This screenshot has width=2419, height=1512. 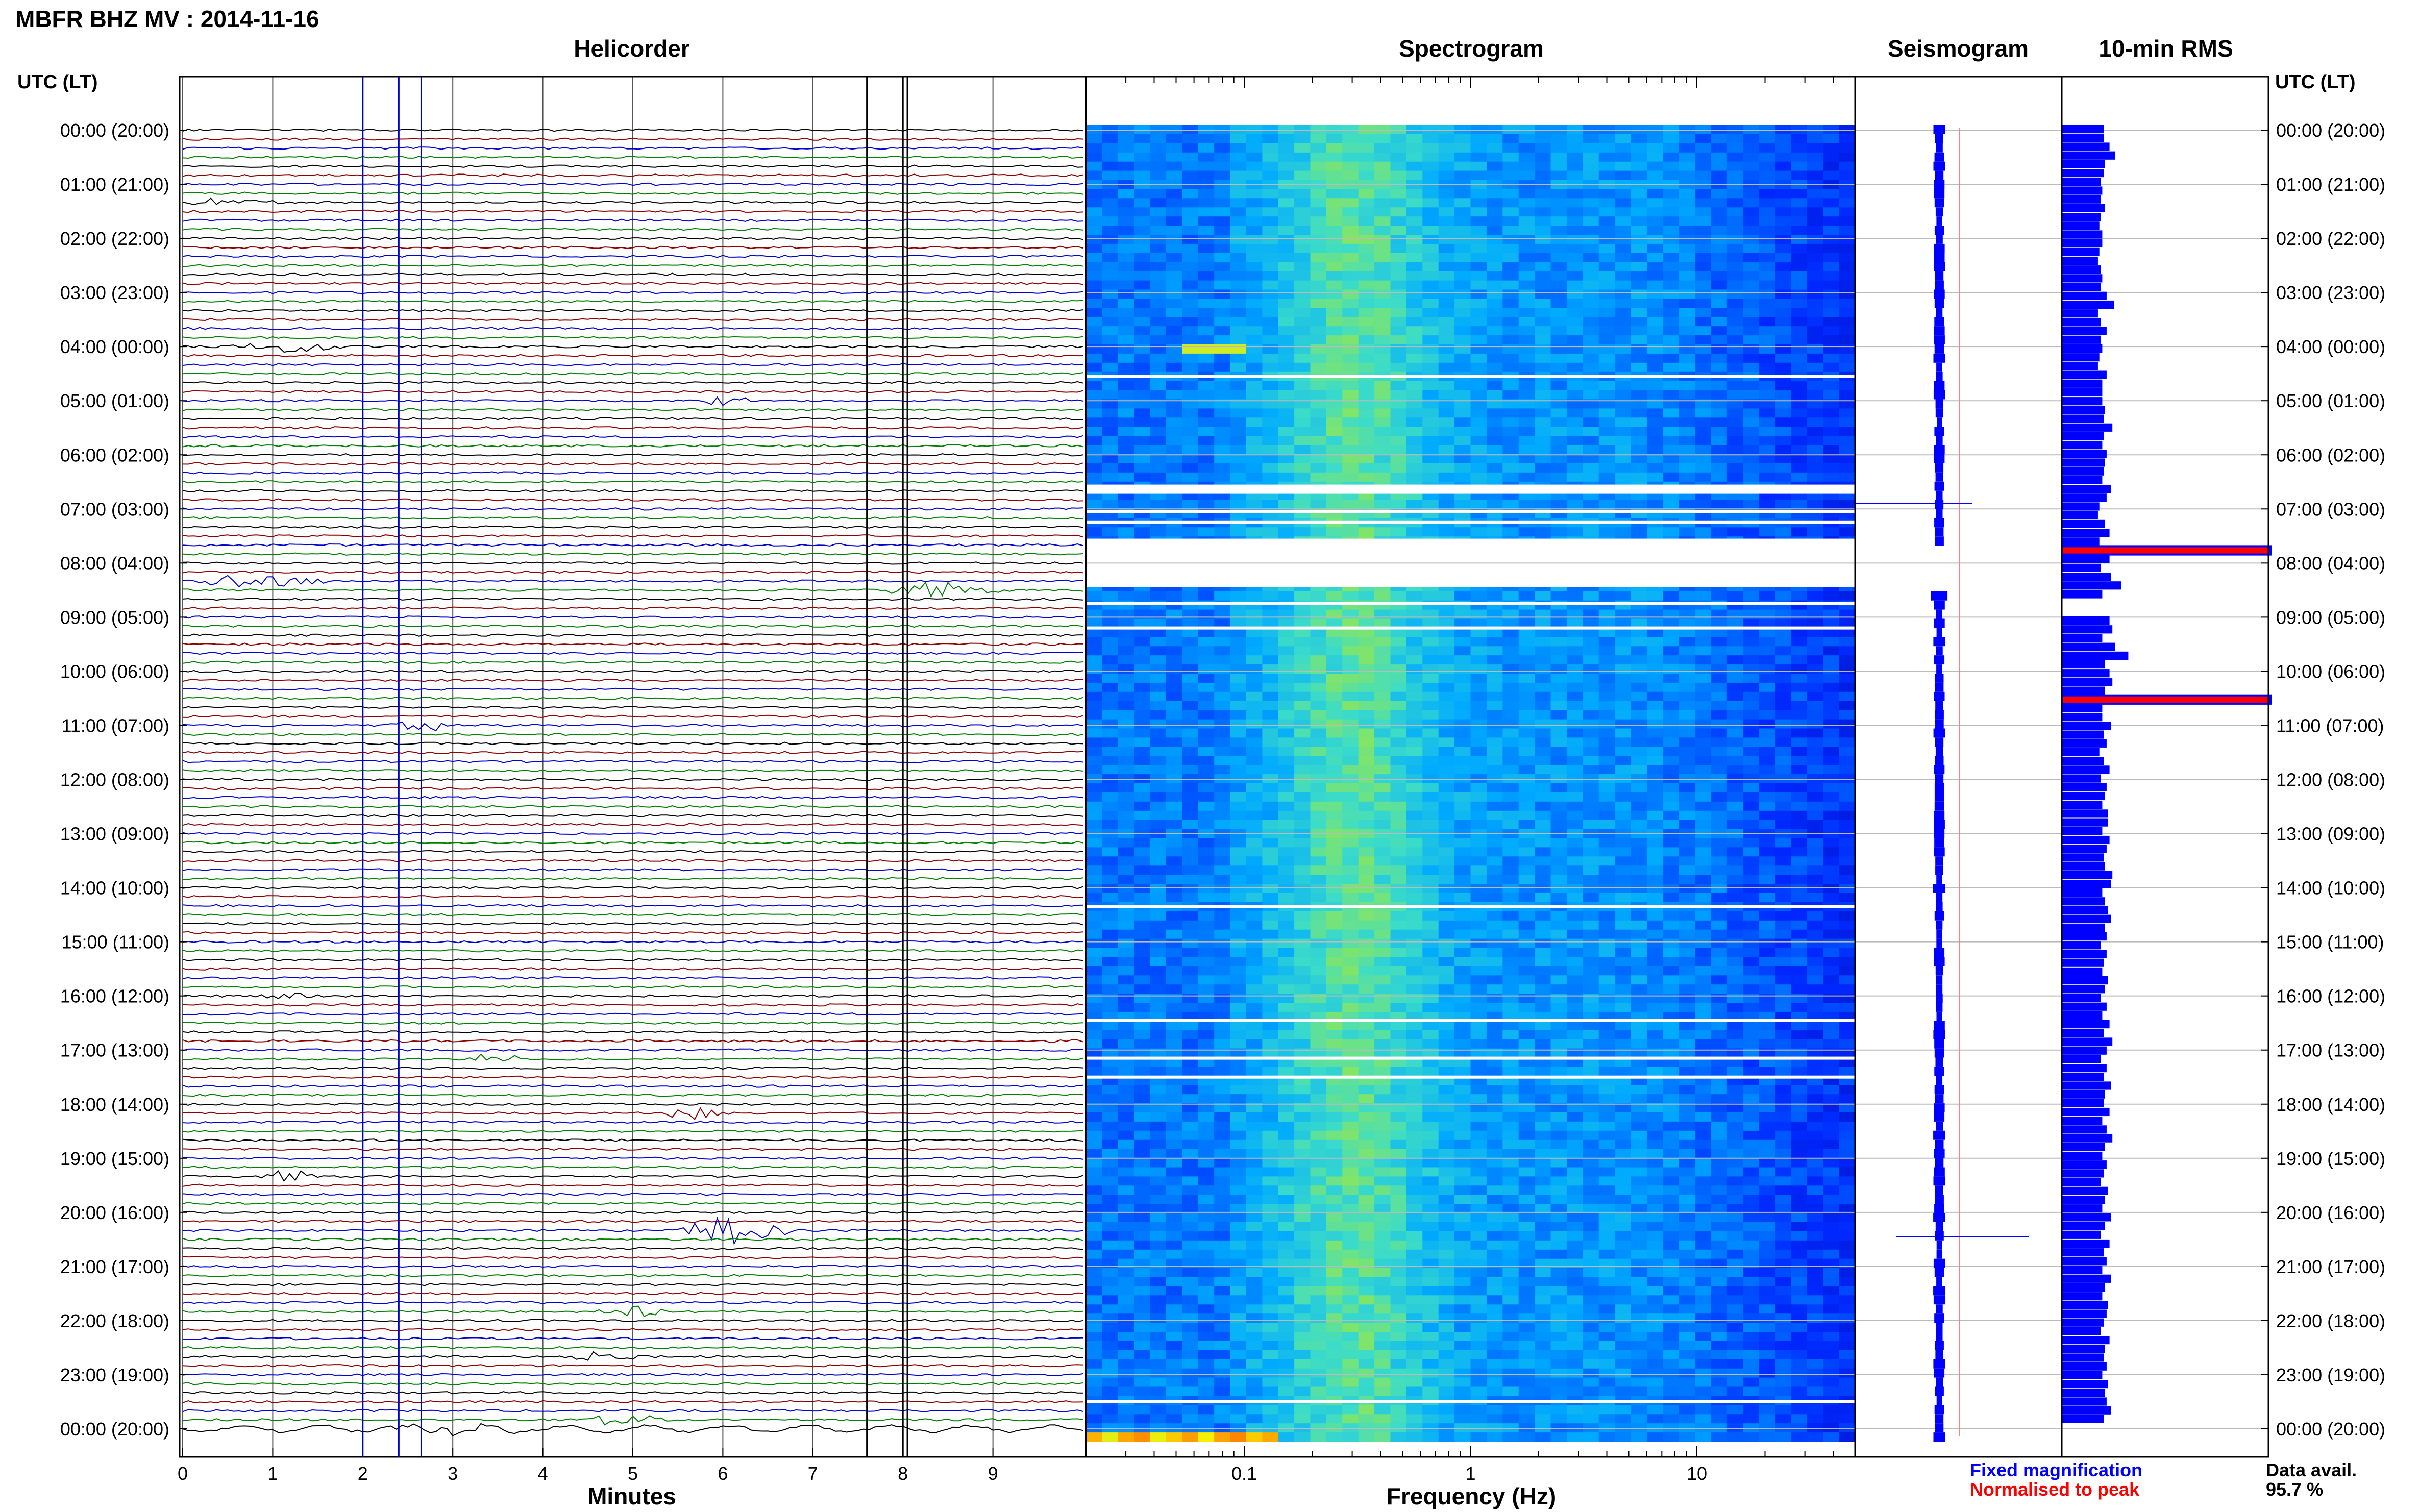 What do you see at coordinates (114, 834) in the screenshot?
I see `time-label-left: 13:00 (09:00)` at bounding box center [114, 834].